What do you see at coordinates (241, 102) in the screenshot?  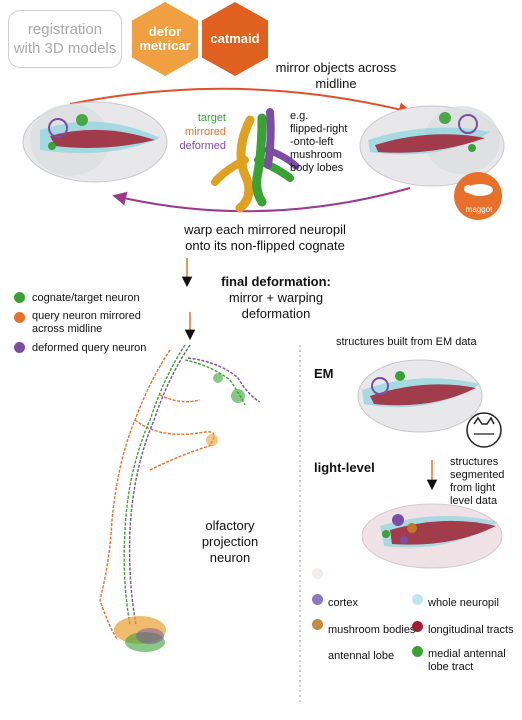 I see `mirror-arrow` at bounding box center [241, 102].